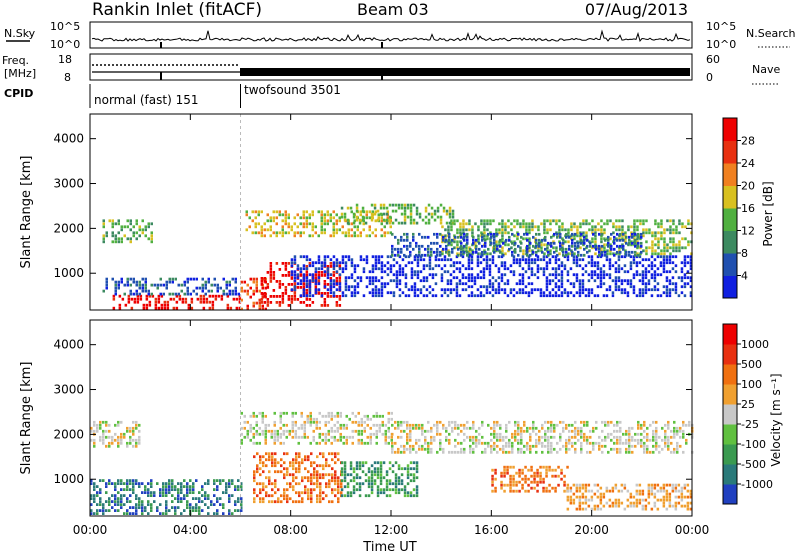 The height and width of the screenshot is (554, 800). I want to click on y-tick-label: 2000, so click(68, 434).